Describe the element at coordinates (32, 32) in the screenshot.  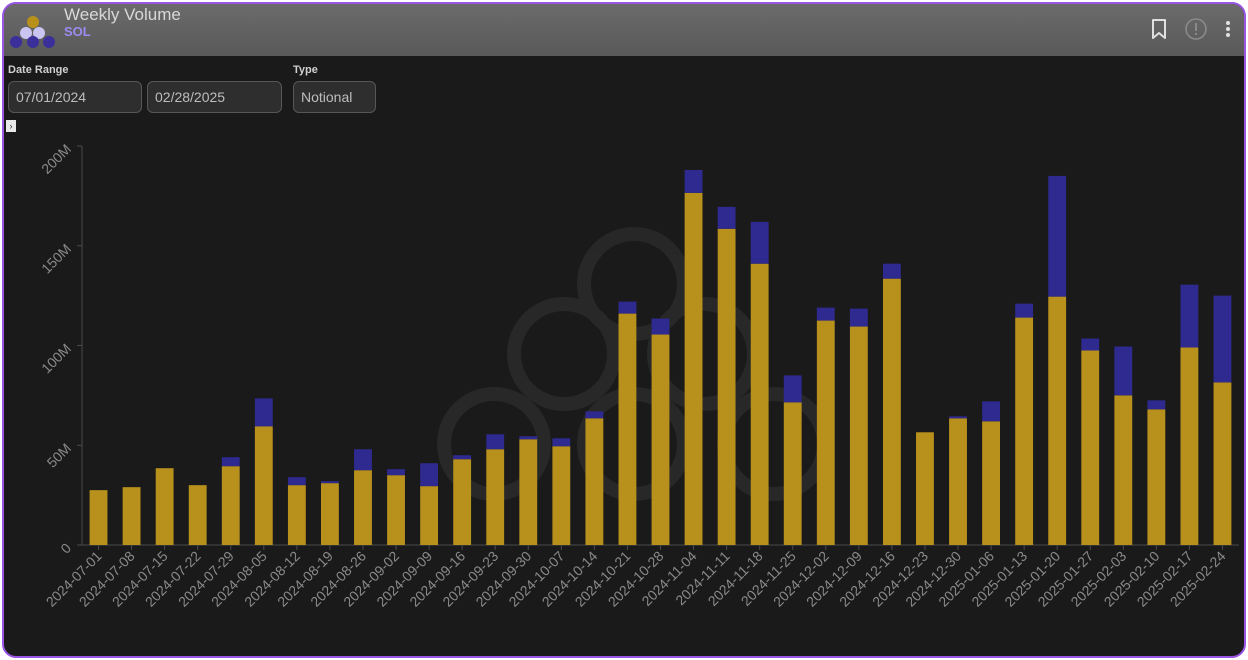
I see `logo-icon` at that location.